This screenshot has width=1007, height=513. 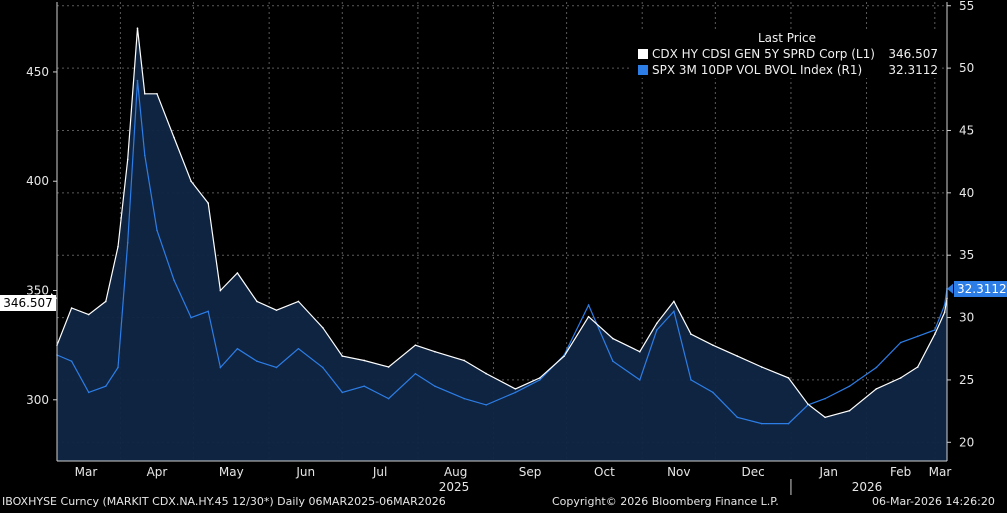 What do you see at coordinates (37, 291) in the screenshot?
I see `left-axis-tick-label: 350` at bounding box center [37, 291].